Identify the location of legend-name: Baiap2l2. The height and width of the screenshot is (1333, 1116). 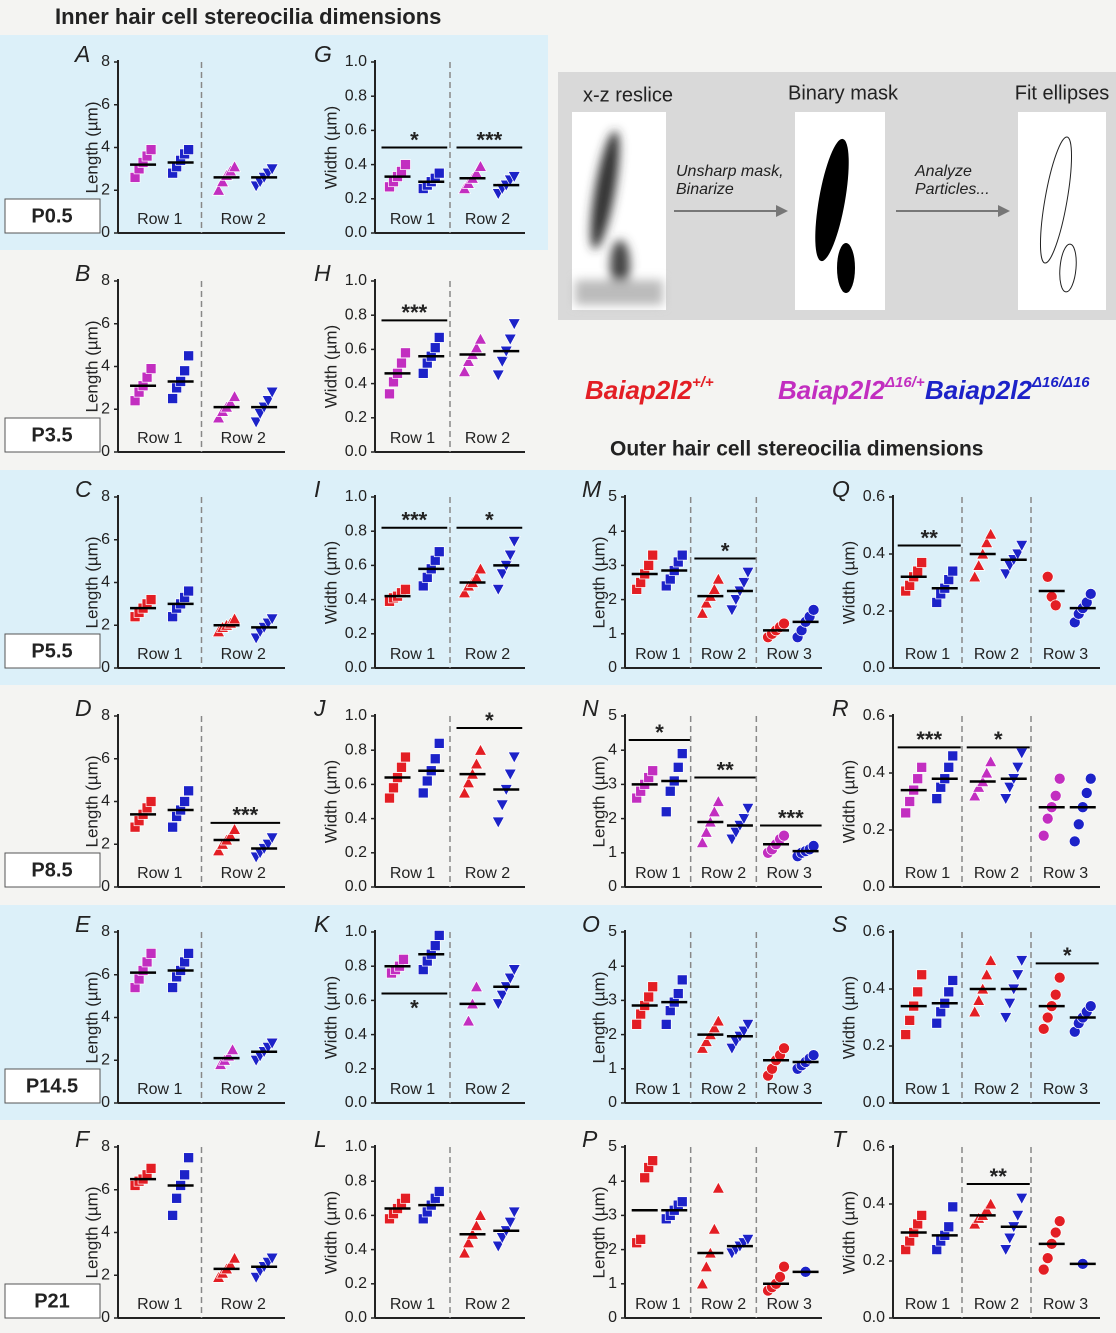
(638, 390).